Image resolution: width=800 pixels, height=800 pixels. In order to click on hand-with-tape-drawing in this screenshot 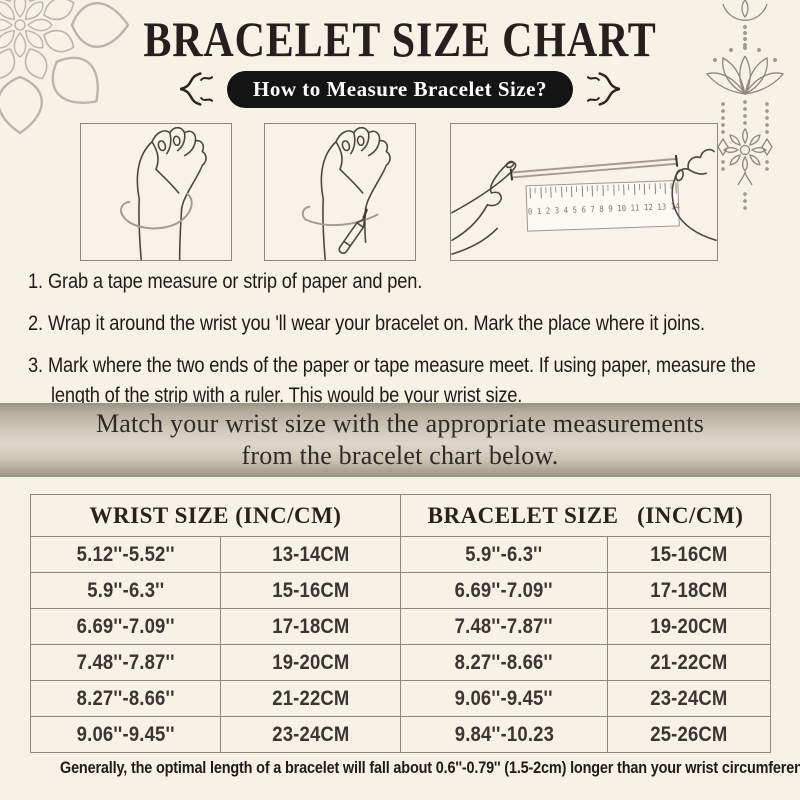, I will do `click(163, 193)`.